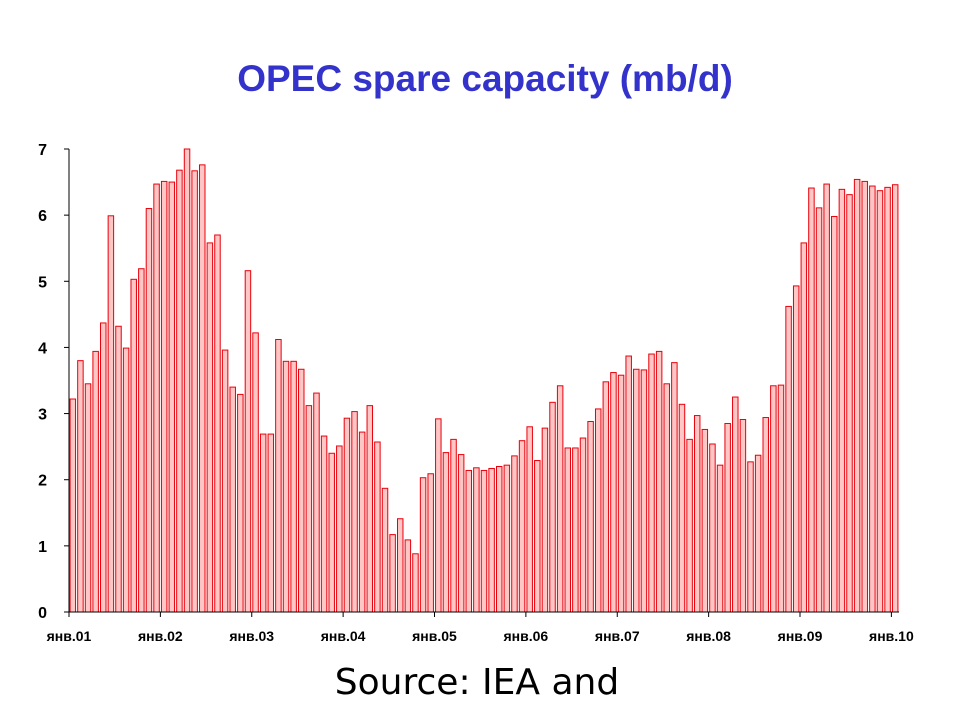 This screenshot has width=960, height=720. What do you see at coordinates (800, 636) in the screenshot?
I see `x-tick-label: янв.09` at bounding box center [800, 636].